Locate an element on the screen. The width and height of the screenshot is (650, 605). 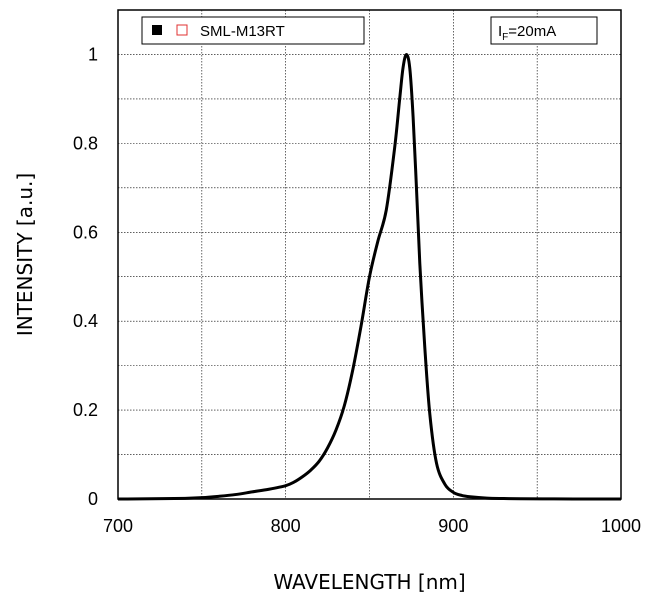
legend-marker-filled-square is located at coordinates (157, 30).